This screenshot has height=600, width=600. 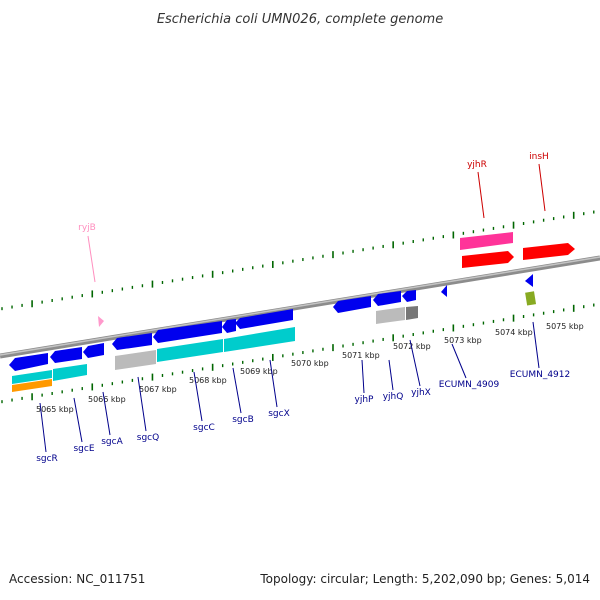 I want to click on kbp-label: 5071 kbp, so click(x=361, y=355).